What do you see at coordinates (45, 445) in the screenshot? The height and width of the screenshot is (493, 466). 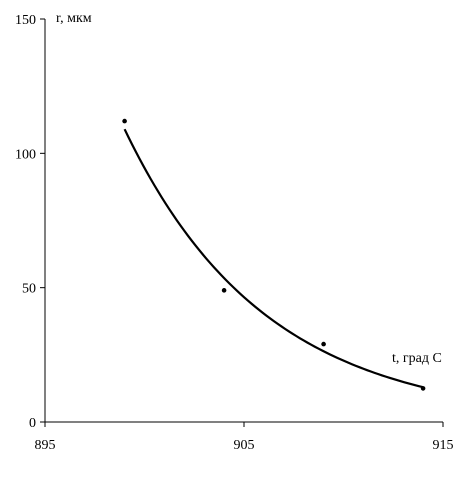 I see `x-tick-label: 895` at bounding box center [45, 445].